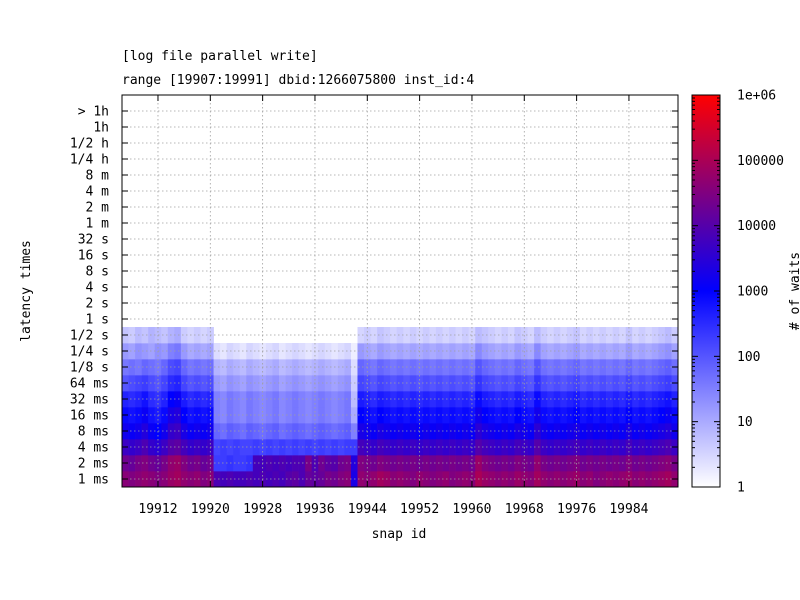  What do you see at coordinates (98, 208) in the screenshot?
I see `y-tick-label: 2 m` at bounding box center [98, 208].